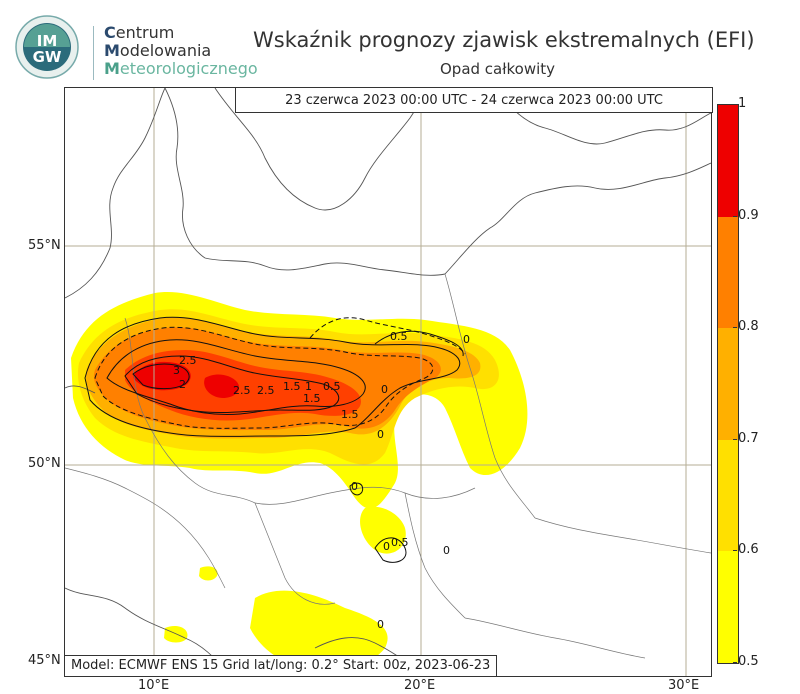 This screenshot has width=800, height=694. What do you see at coordinates (742, 103) in the screenshot?
I see `colorbar-label: 1` at bounding box center [742, 103].